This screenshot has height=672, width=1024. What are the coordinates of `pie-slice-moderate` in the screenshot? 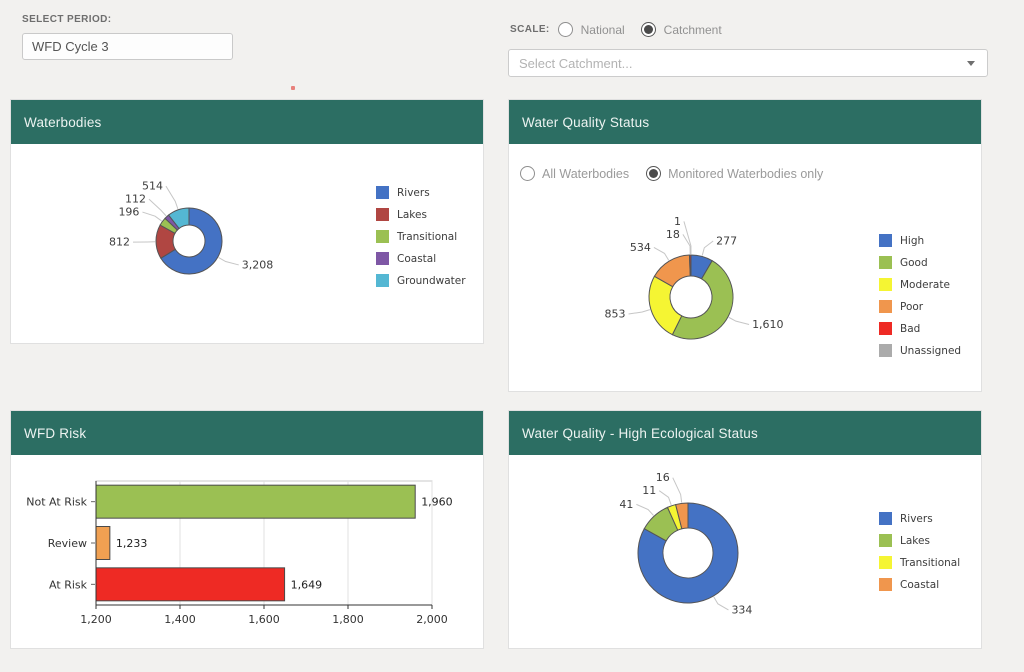 It's located at (665, 305).